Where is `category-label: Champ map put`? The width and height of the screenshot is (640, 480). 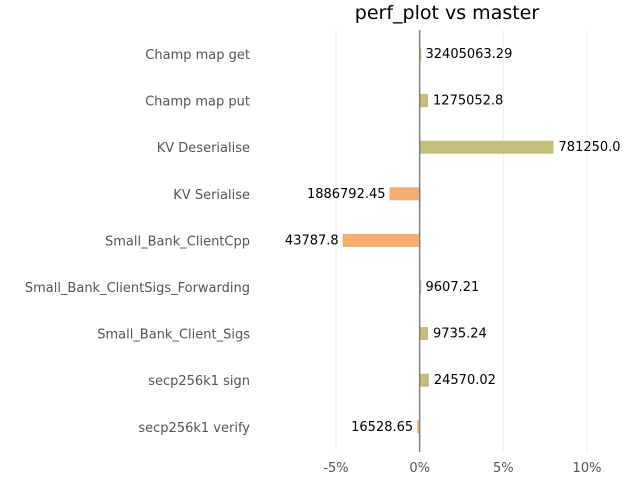 category-label: Champ map put is located at coordinates (197, 102).